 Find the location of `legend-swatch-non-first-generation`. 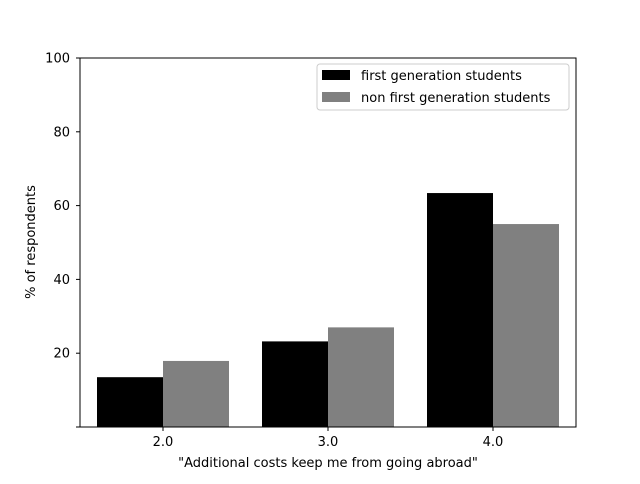

legend-swatch-non-first-generation is located at coordinates (336, 97).